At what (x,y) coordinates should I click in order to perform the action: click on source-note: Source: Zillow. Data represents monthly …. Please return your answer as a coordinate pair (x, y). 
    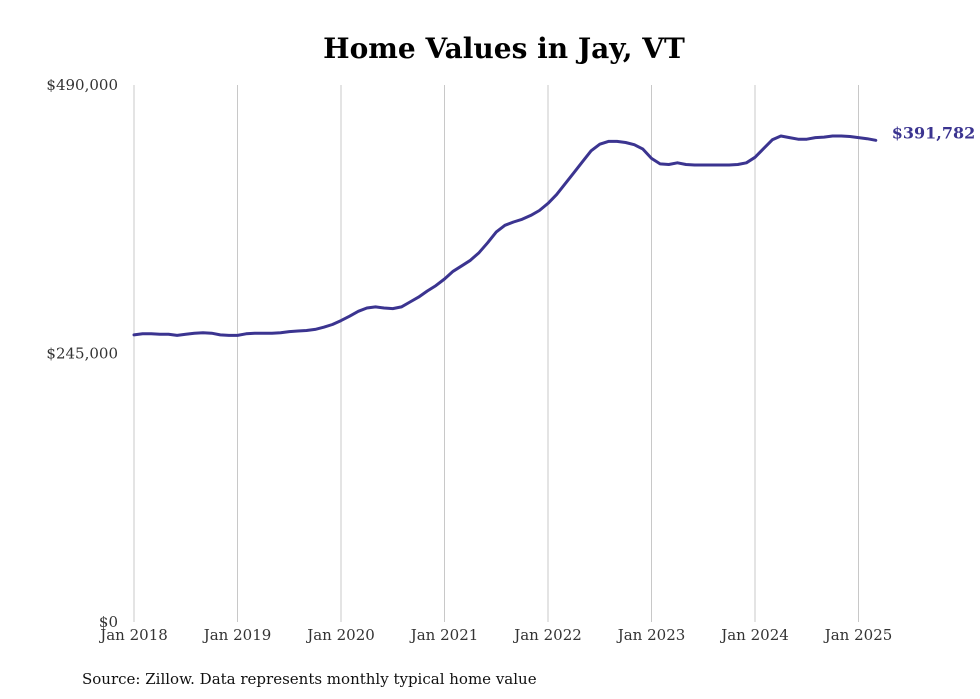
    Looking at the image, I should click on (309, 679).